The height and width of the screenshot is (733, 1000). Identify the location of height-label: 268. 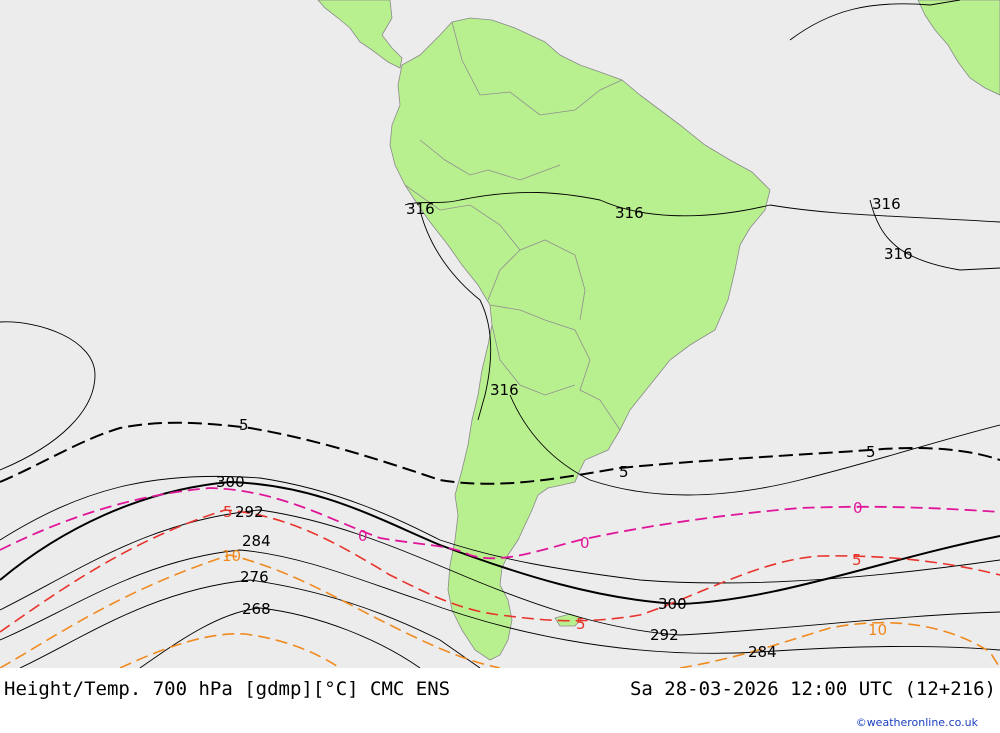
(256, 609).